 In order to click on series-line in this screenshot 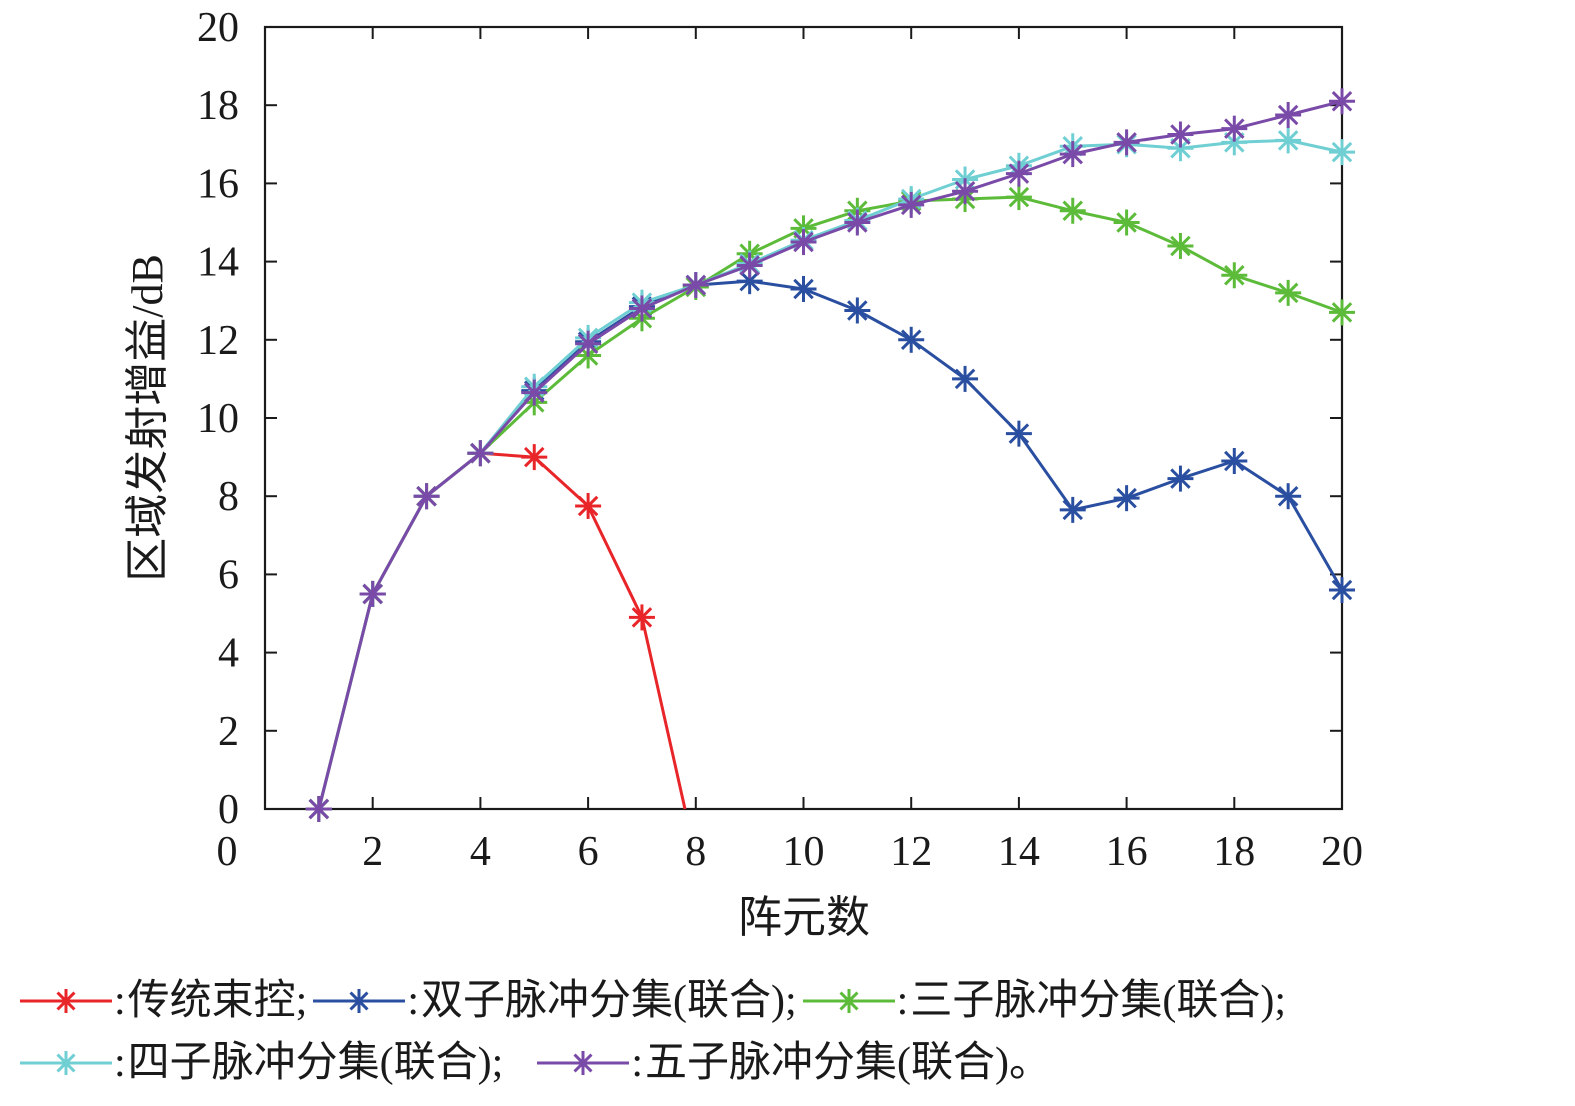, I will do `click(502, 630)`.